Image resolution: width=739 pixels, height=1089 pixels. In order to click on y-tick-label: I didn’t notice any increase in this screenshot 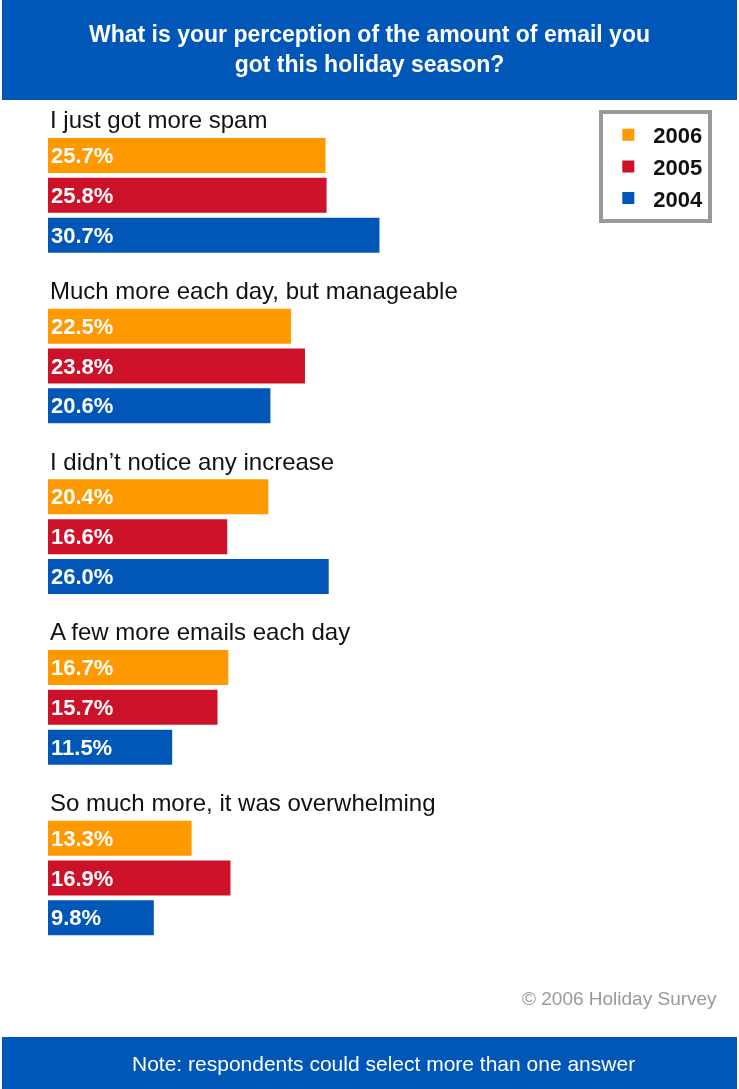, I will do `click(192, 461)`.